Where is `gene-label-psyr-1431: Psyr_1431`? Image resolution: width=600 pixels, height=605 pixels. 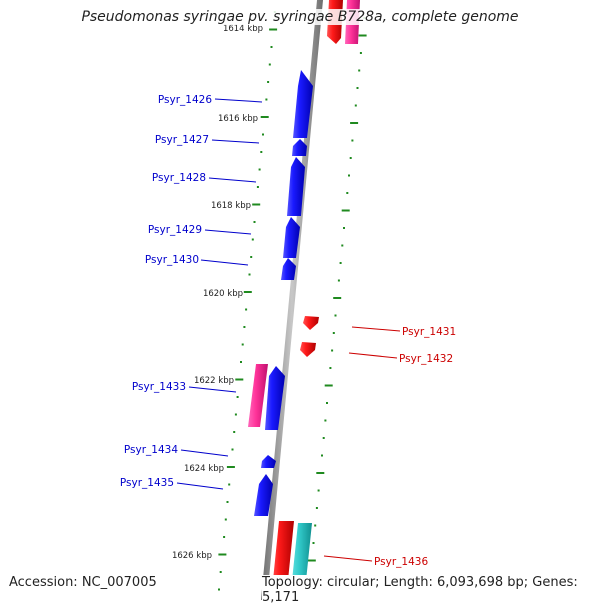 gene-label-psyr-1431: Psyr_1431 is located at coordinates (429, 332).